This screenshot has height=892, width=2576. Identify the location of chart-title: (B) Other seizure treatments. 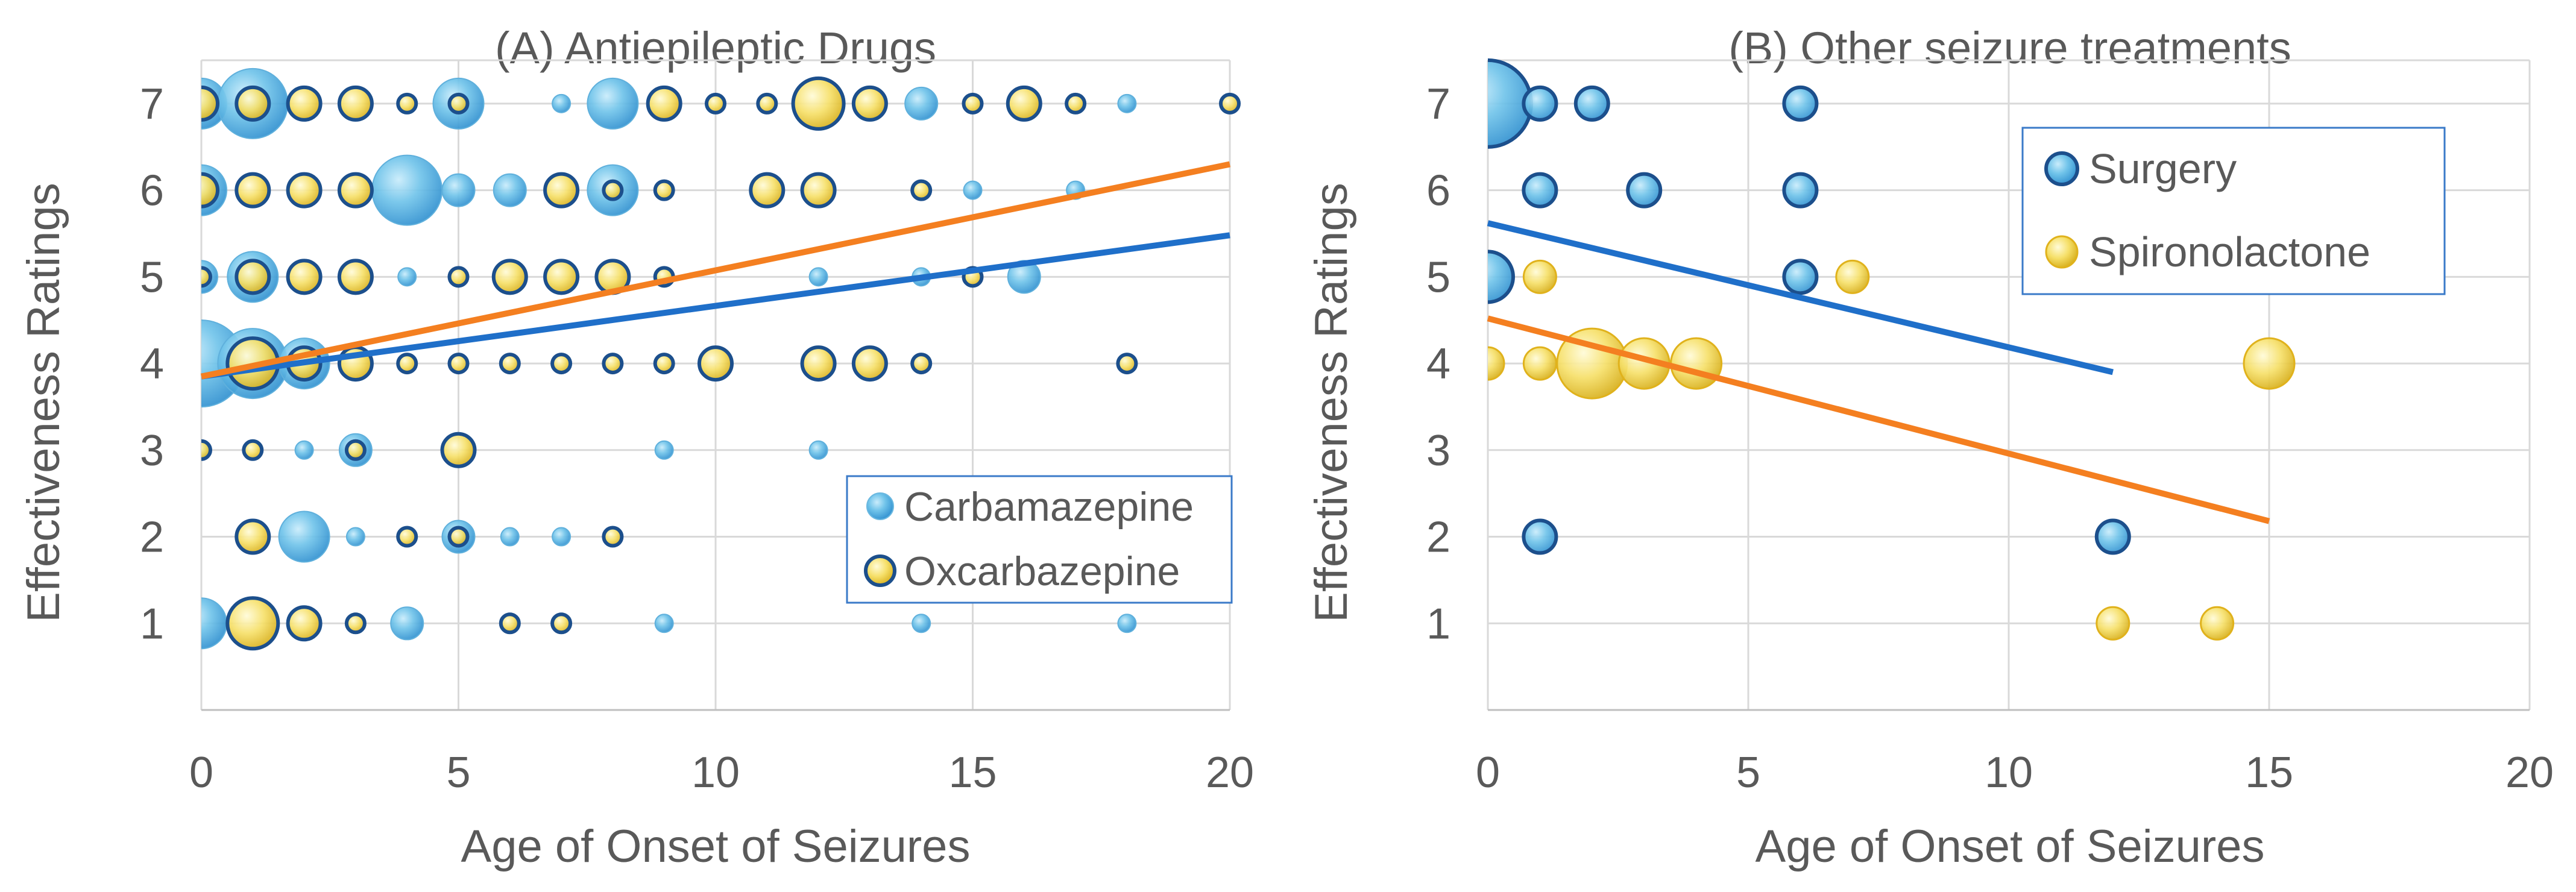
(2009, 48).